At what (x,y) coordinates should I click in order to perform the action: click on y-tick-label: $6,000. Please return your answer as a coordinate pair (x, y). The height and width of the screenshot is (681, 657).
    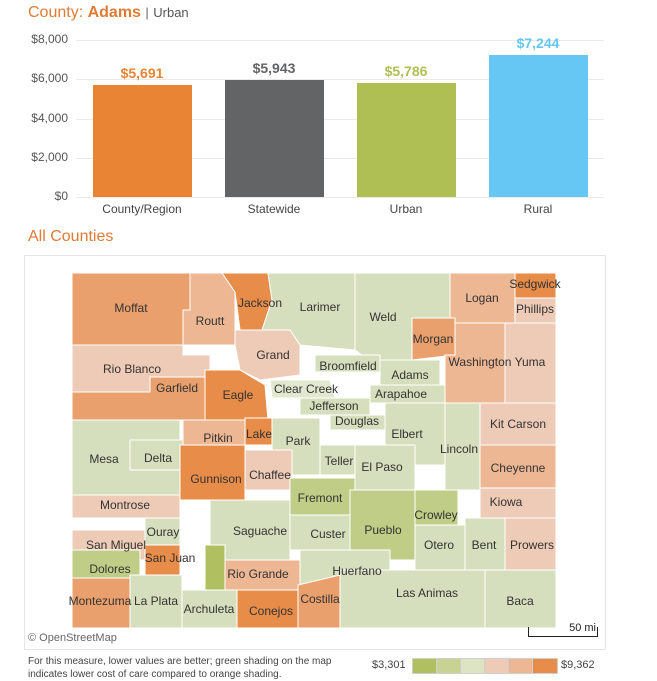
    Looking at the image, I should click on (49, 78).